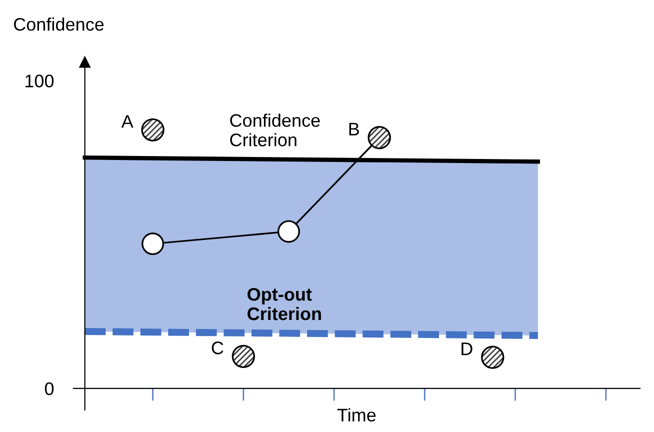 The height and width of the screenshot is (432, 654). What do you see at coordinates (467, 349) in the screenshot?
I see `data-label: D` at bounding box center [467, 349].